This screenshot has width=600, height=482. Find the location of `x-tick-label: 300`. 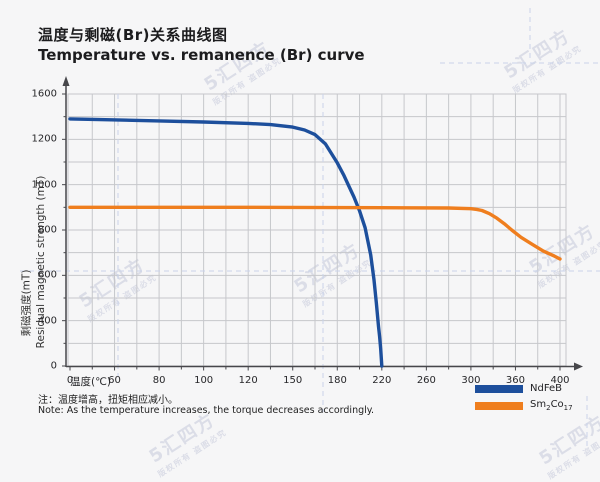

x-tick-label: 300 is located at coordinates (471, 380).